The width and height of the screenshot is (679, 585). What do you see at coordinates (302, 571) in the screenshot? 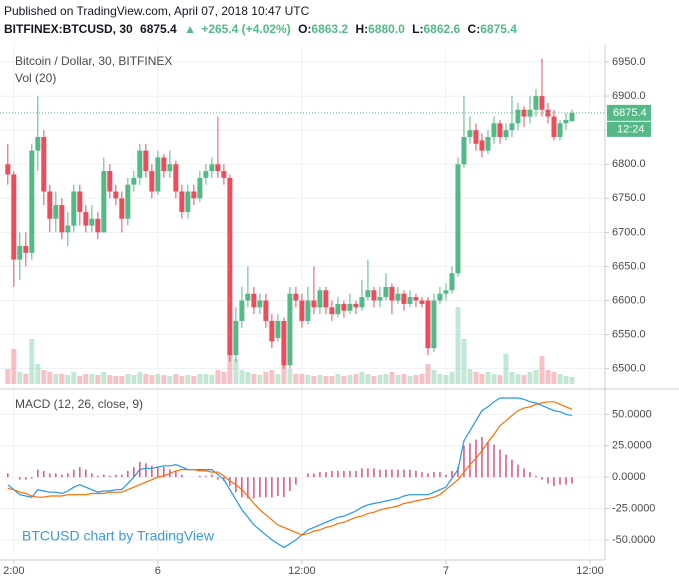
I see `x-tick-label: 12:00` at bounding box center [302, 571].